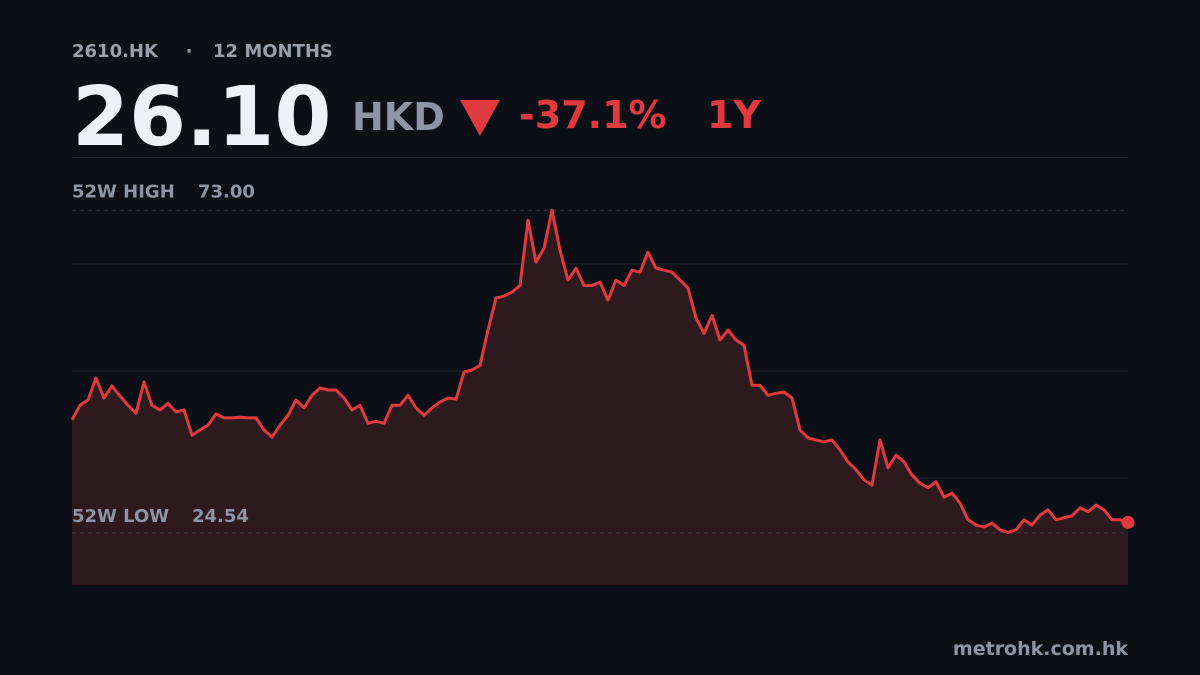 This screenshot has width=1200, height=675. Describe the element at coordinates (593, 115) in the screenshot. I see `change: -37.1%` at that location.